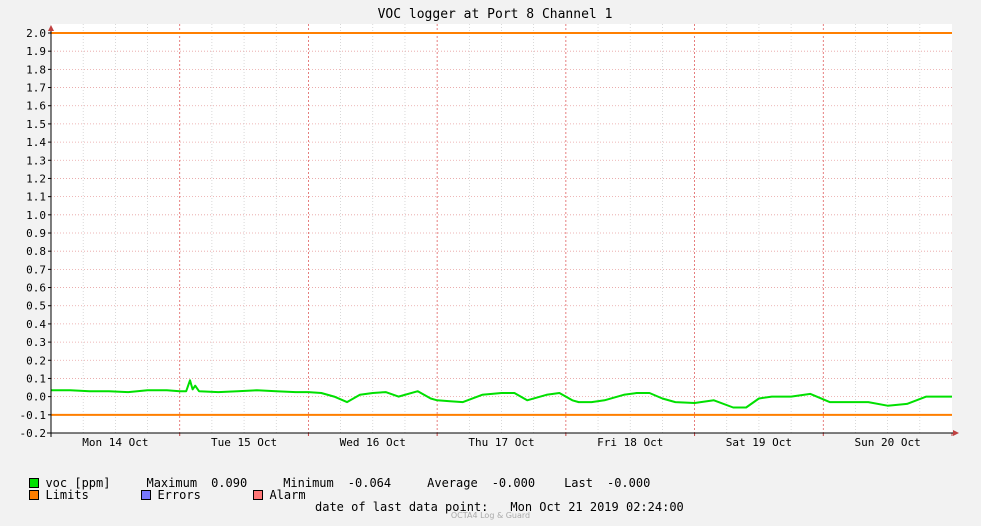 Image resolution: width=981 pixels, height=526 pixels. What do you see at coordinates (33, 433) in the screenshot?
I see `y-tick-label: -0.2` at bounding box center [33, 433].